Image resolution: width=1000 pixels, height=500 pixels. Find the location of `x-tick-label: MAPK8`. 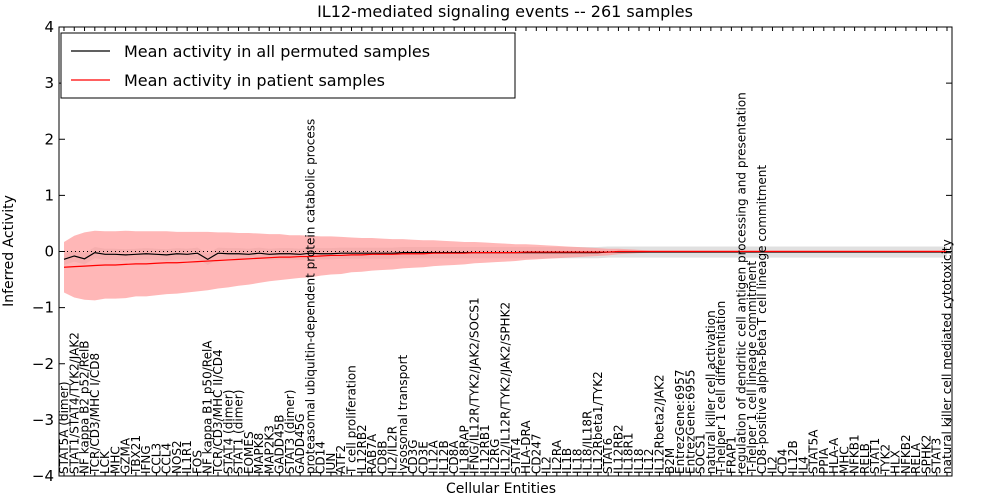

x-tick-label: MAPK8 is located at coordinates (259, 453).